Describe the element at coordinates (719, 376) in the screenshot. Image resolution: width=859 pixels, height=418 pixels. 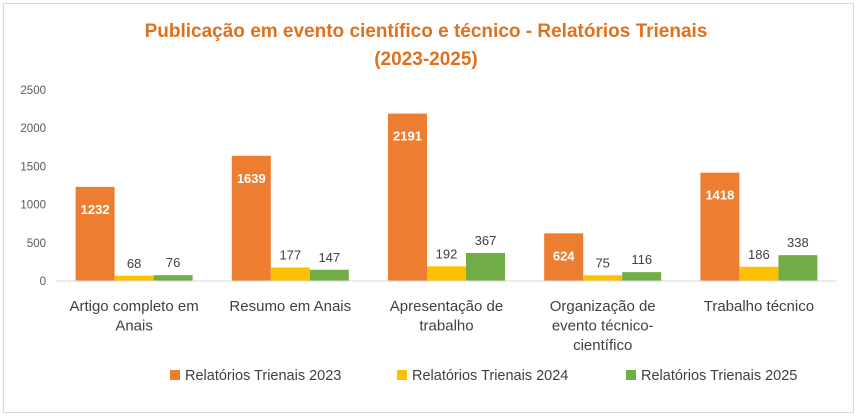
I see `legend-label: Relatórios Trienais 2025` at that location.